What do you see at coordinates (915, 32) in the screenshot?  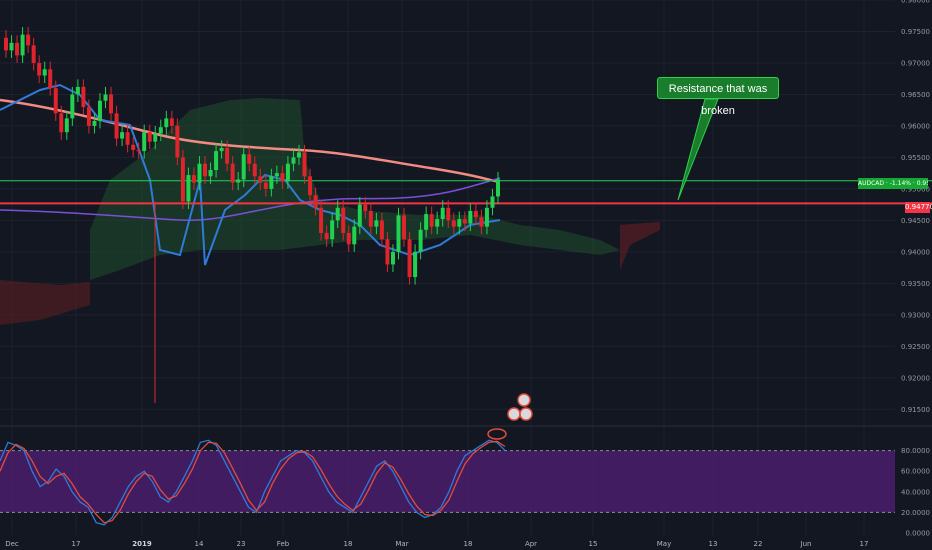 I see `price-tick-label: 0.97500` at bounding box center [915, 32].